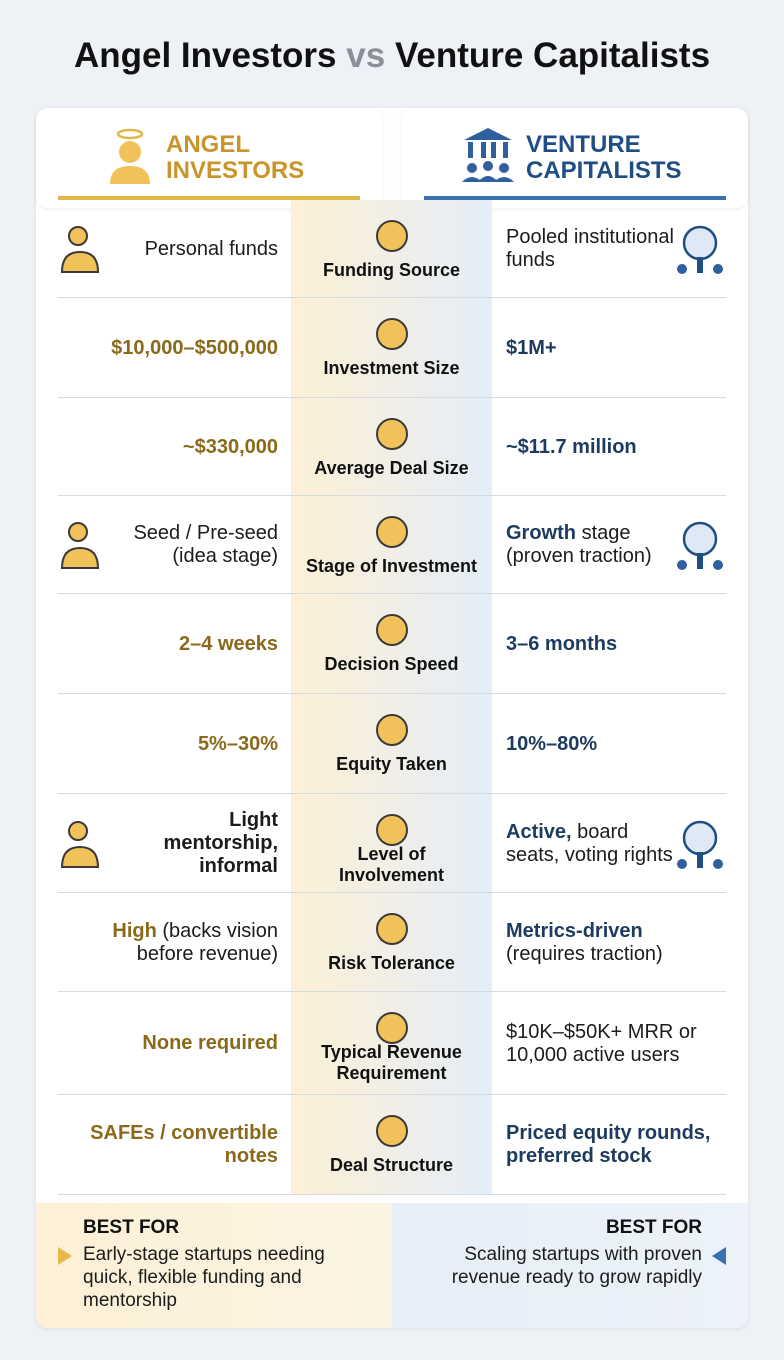 This screenshot has height=1360, width=784. Describe the element at coordinates (539, 831) in the screenshot. I see `vc-emph: Active,` at that location.